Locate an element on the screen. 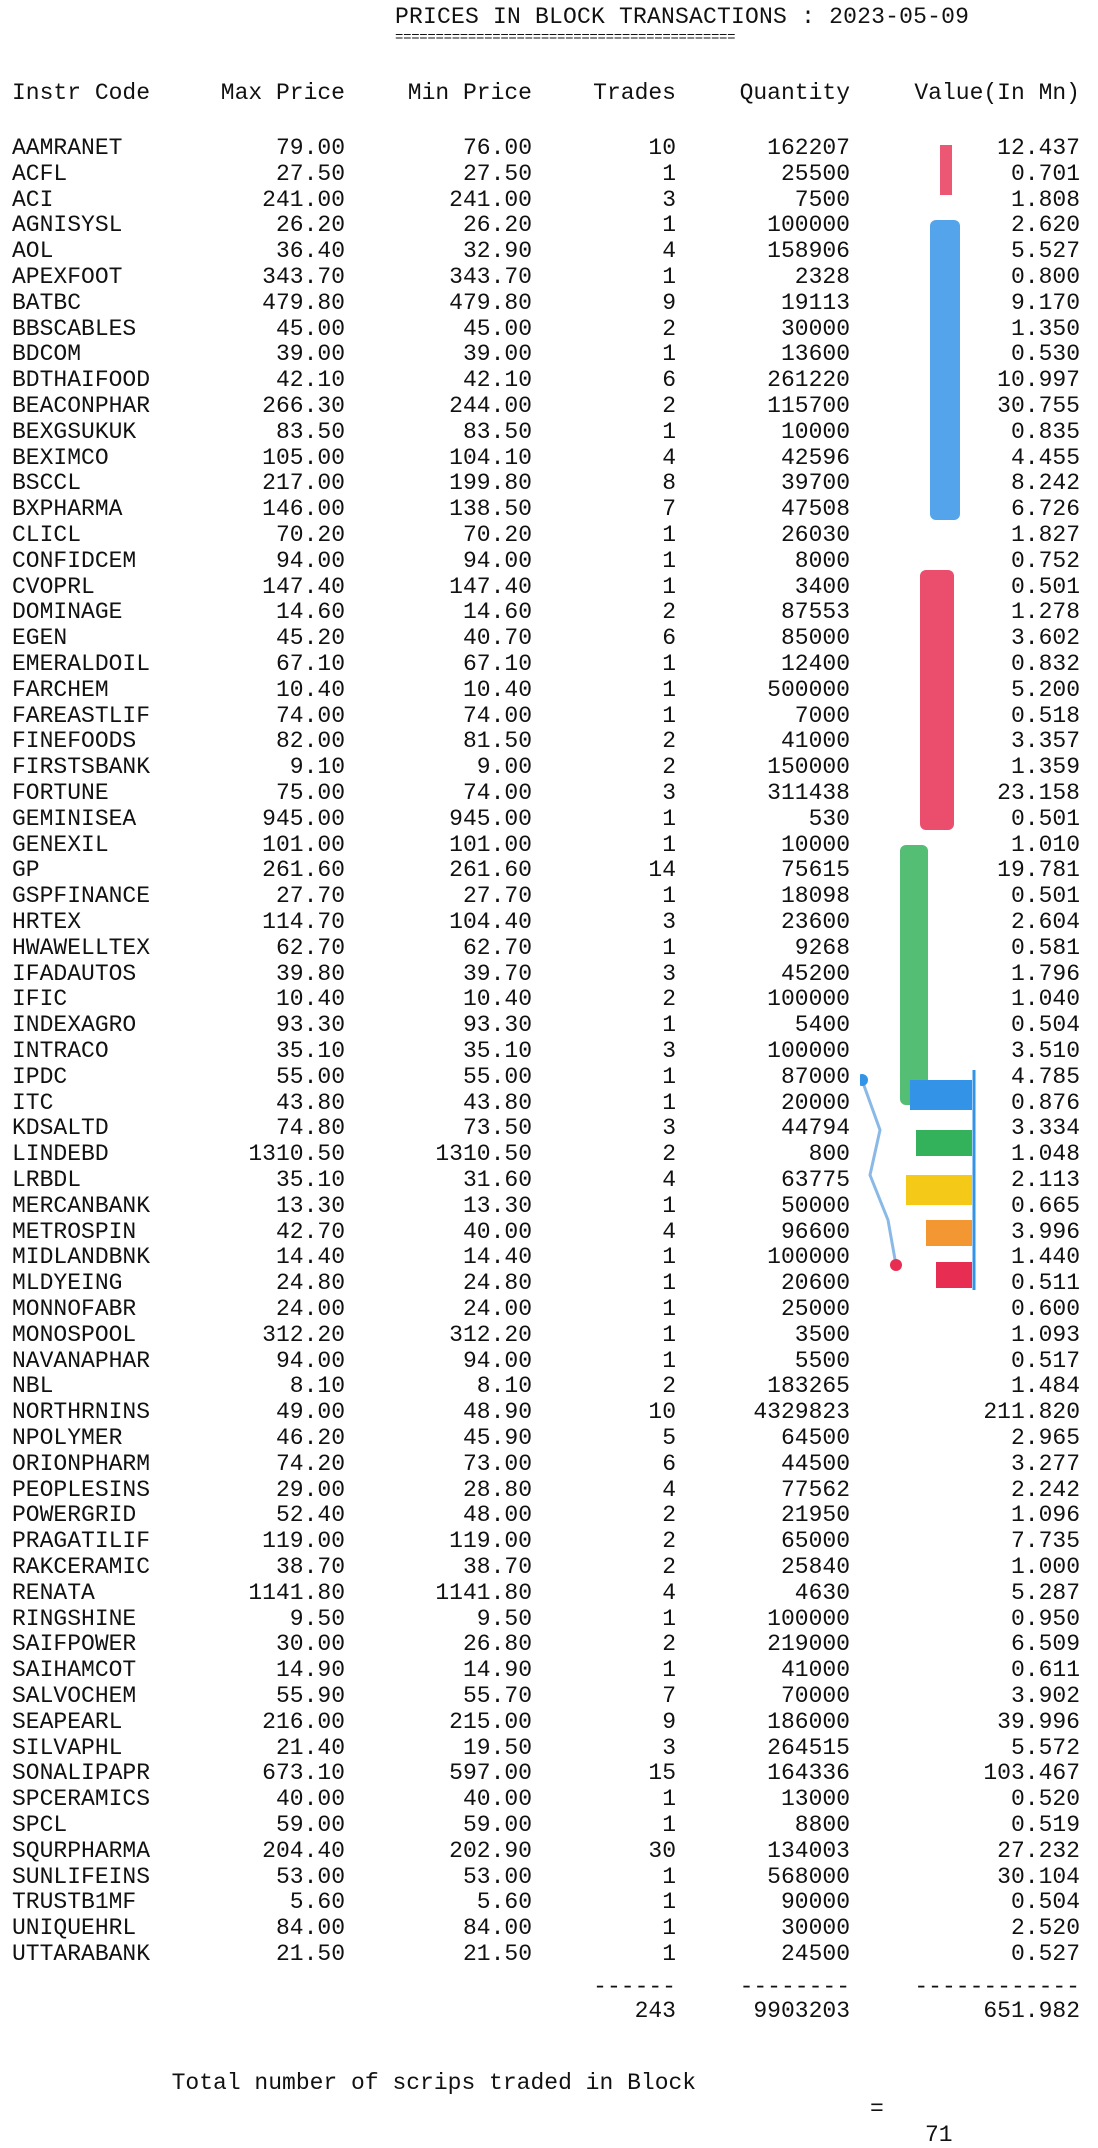 The width and height of the screenshot is (1098, 2148). cell-value: 1.827 is located at coordinates (1045, 535).